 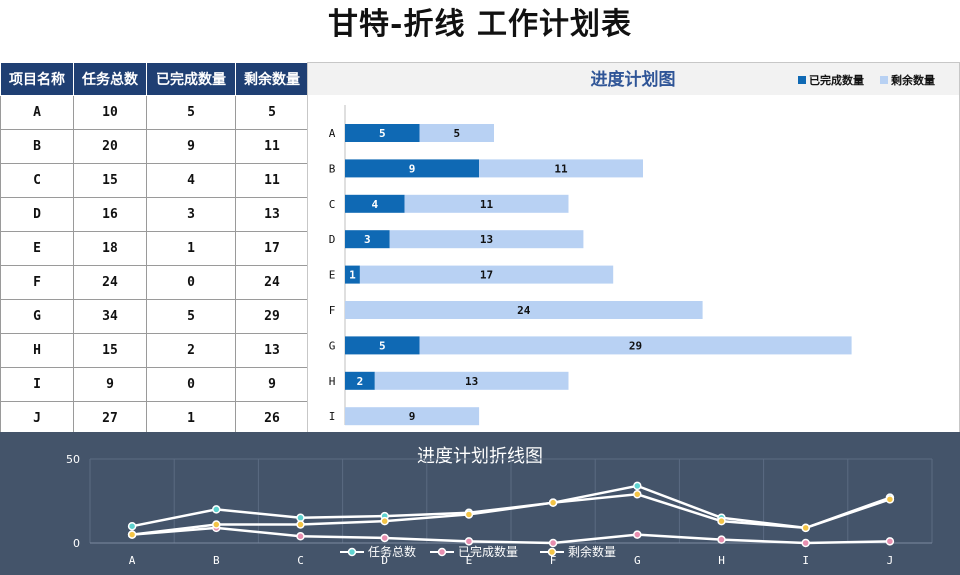 What do you see at coordinates (37, 180) in the screenshot?
I see `cell-project-name: C` at bounding box center [37, 180].